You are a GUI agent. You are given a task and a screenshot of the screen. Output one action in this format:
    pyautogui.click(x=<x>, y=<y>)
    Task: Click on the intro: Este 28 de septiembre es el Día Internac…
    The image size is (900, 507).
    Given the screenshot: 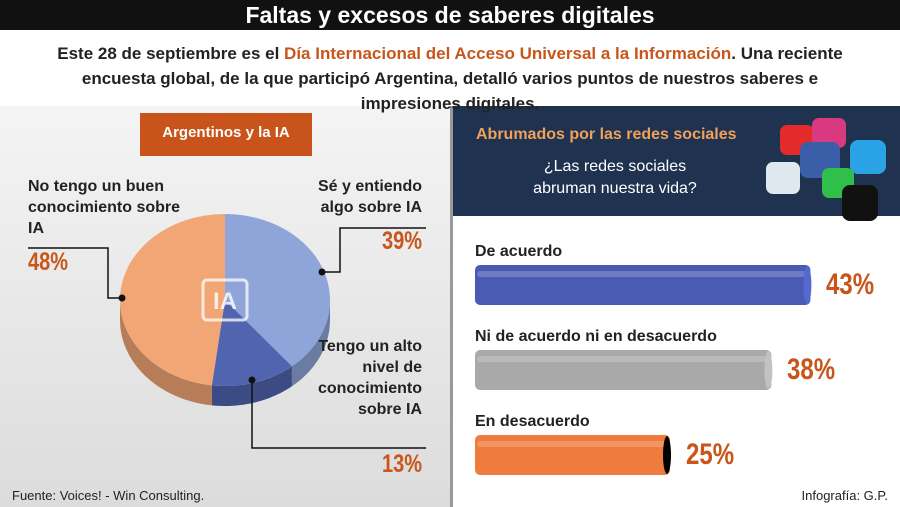 What is the action you would take?
    pyautogui.click(x=450, y=78)
    